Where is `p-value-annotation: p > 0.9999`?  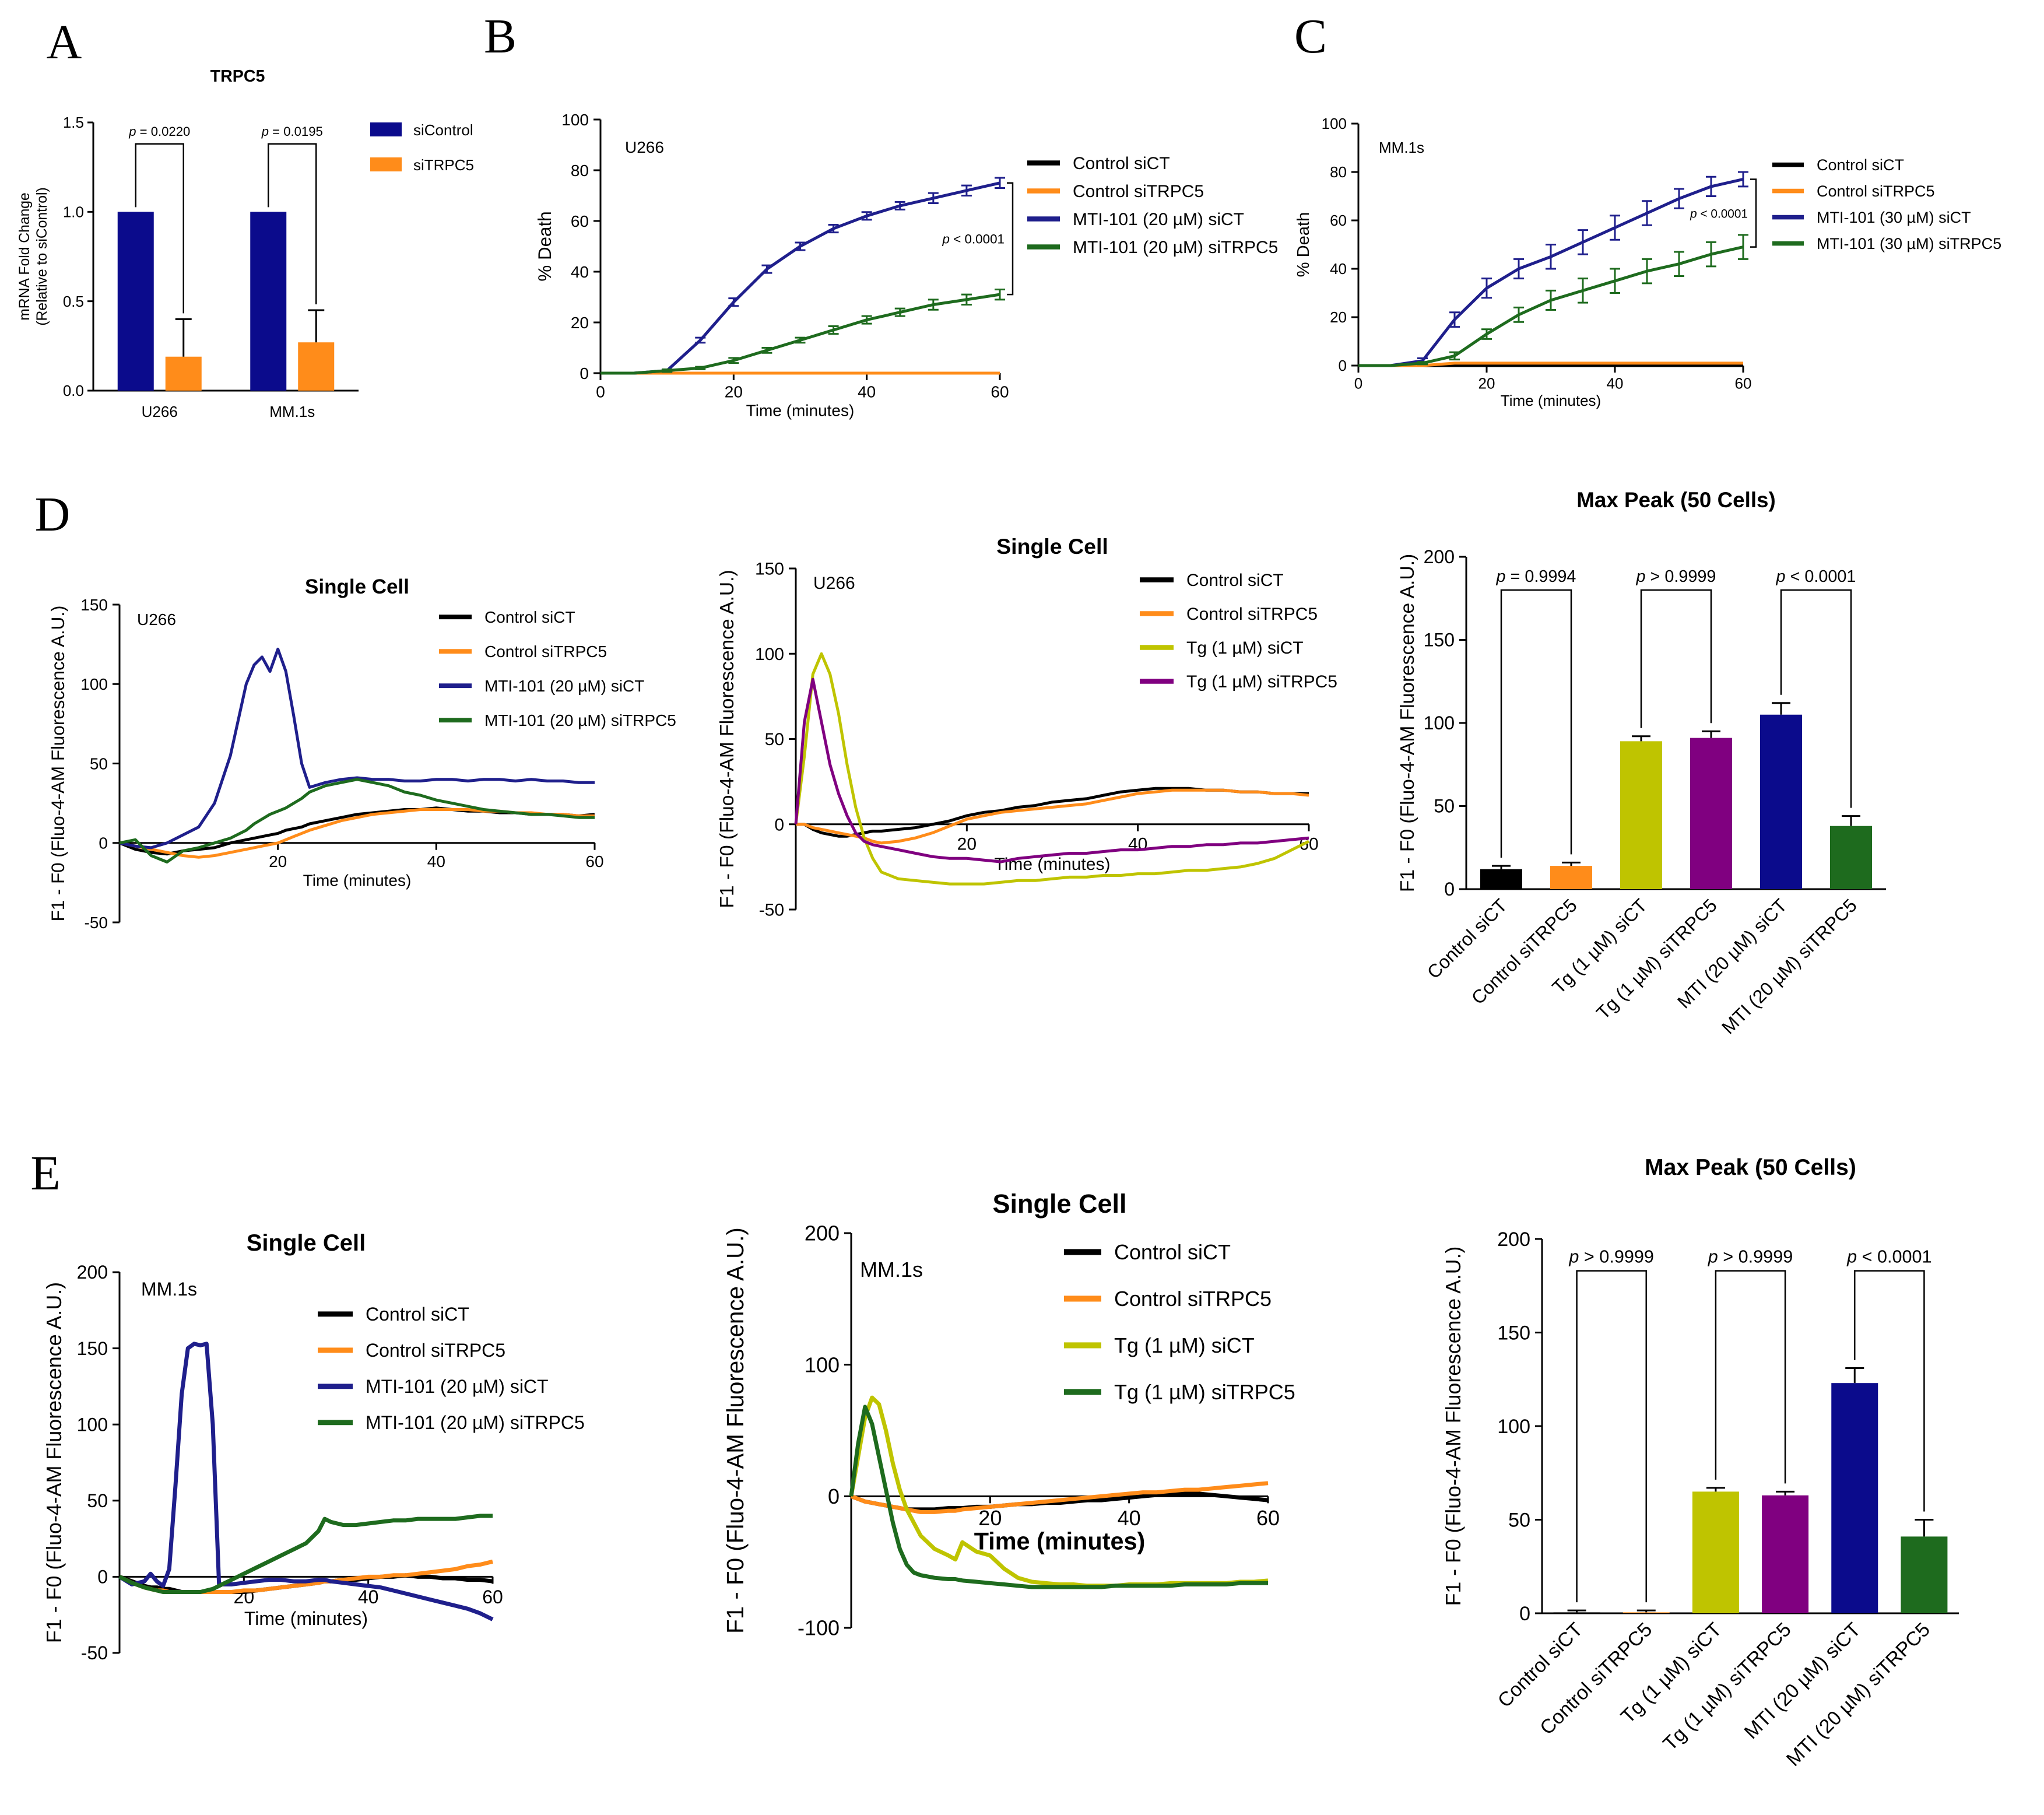 p-value-annotation: p > 0.9999 is located at coordinates (1676, 576).